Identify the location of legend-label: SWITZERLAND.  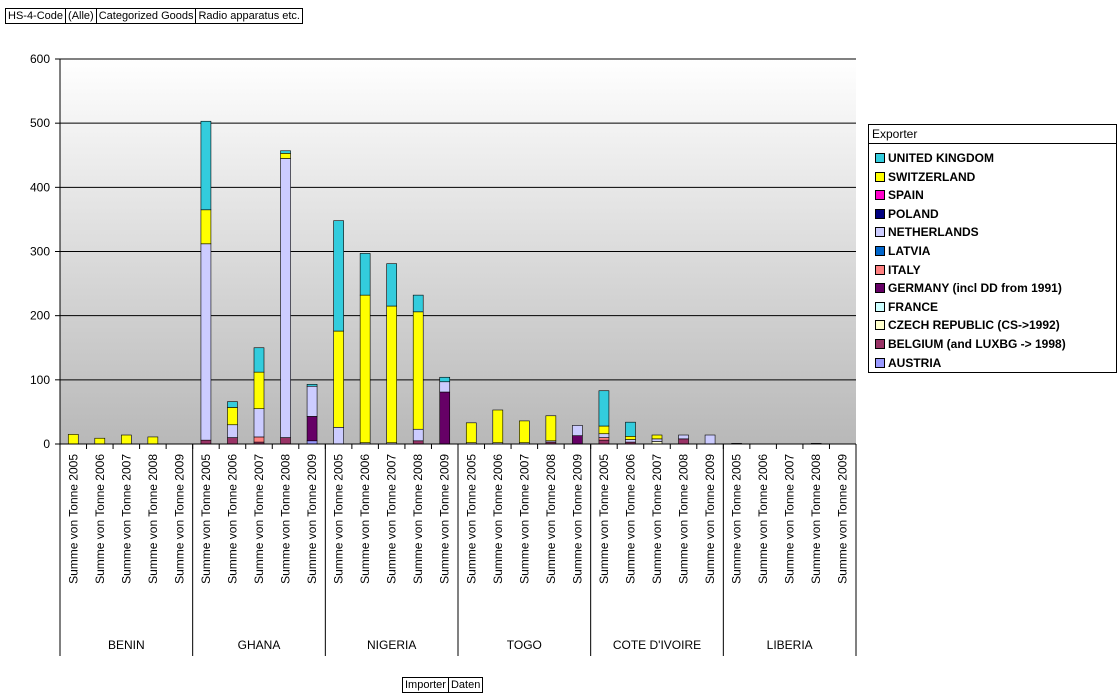
(932, 176).